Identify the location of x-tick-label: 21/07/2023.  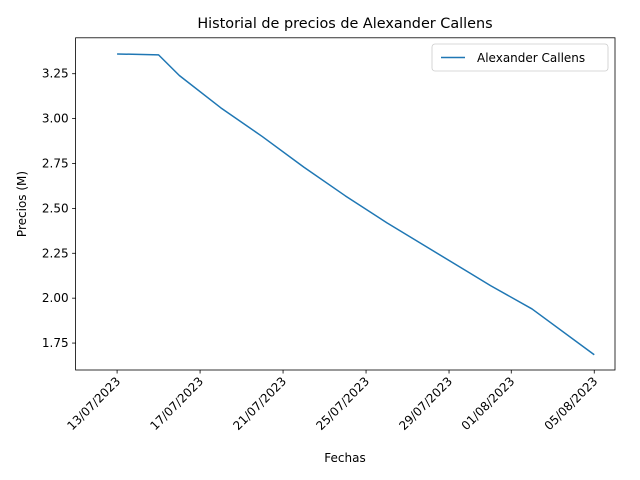
(259, 403).